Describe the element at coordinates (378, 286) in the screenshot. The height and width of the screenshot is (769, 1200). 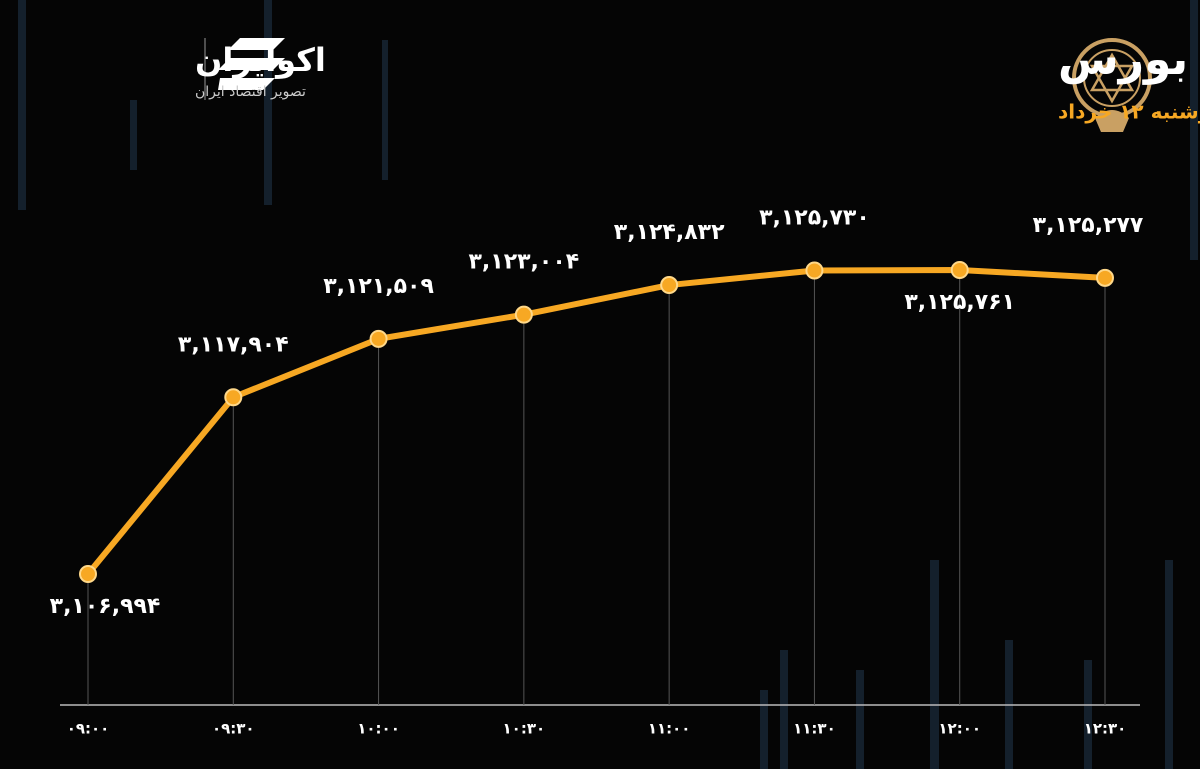
I see `data-label: ۳,۱۲۱,۵۰۹` at that location.